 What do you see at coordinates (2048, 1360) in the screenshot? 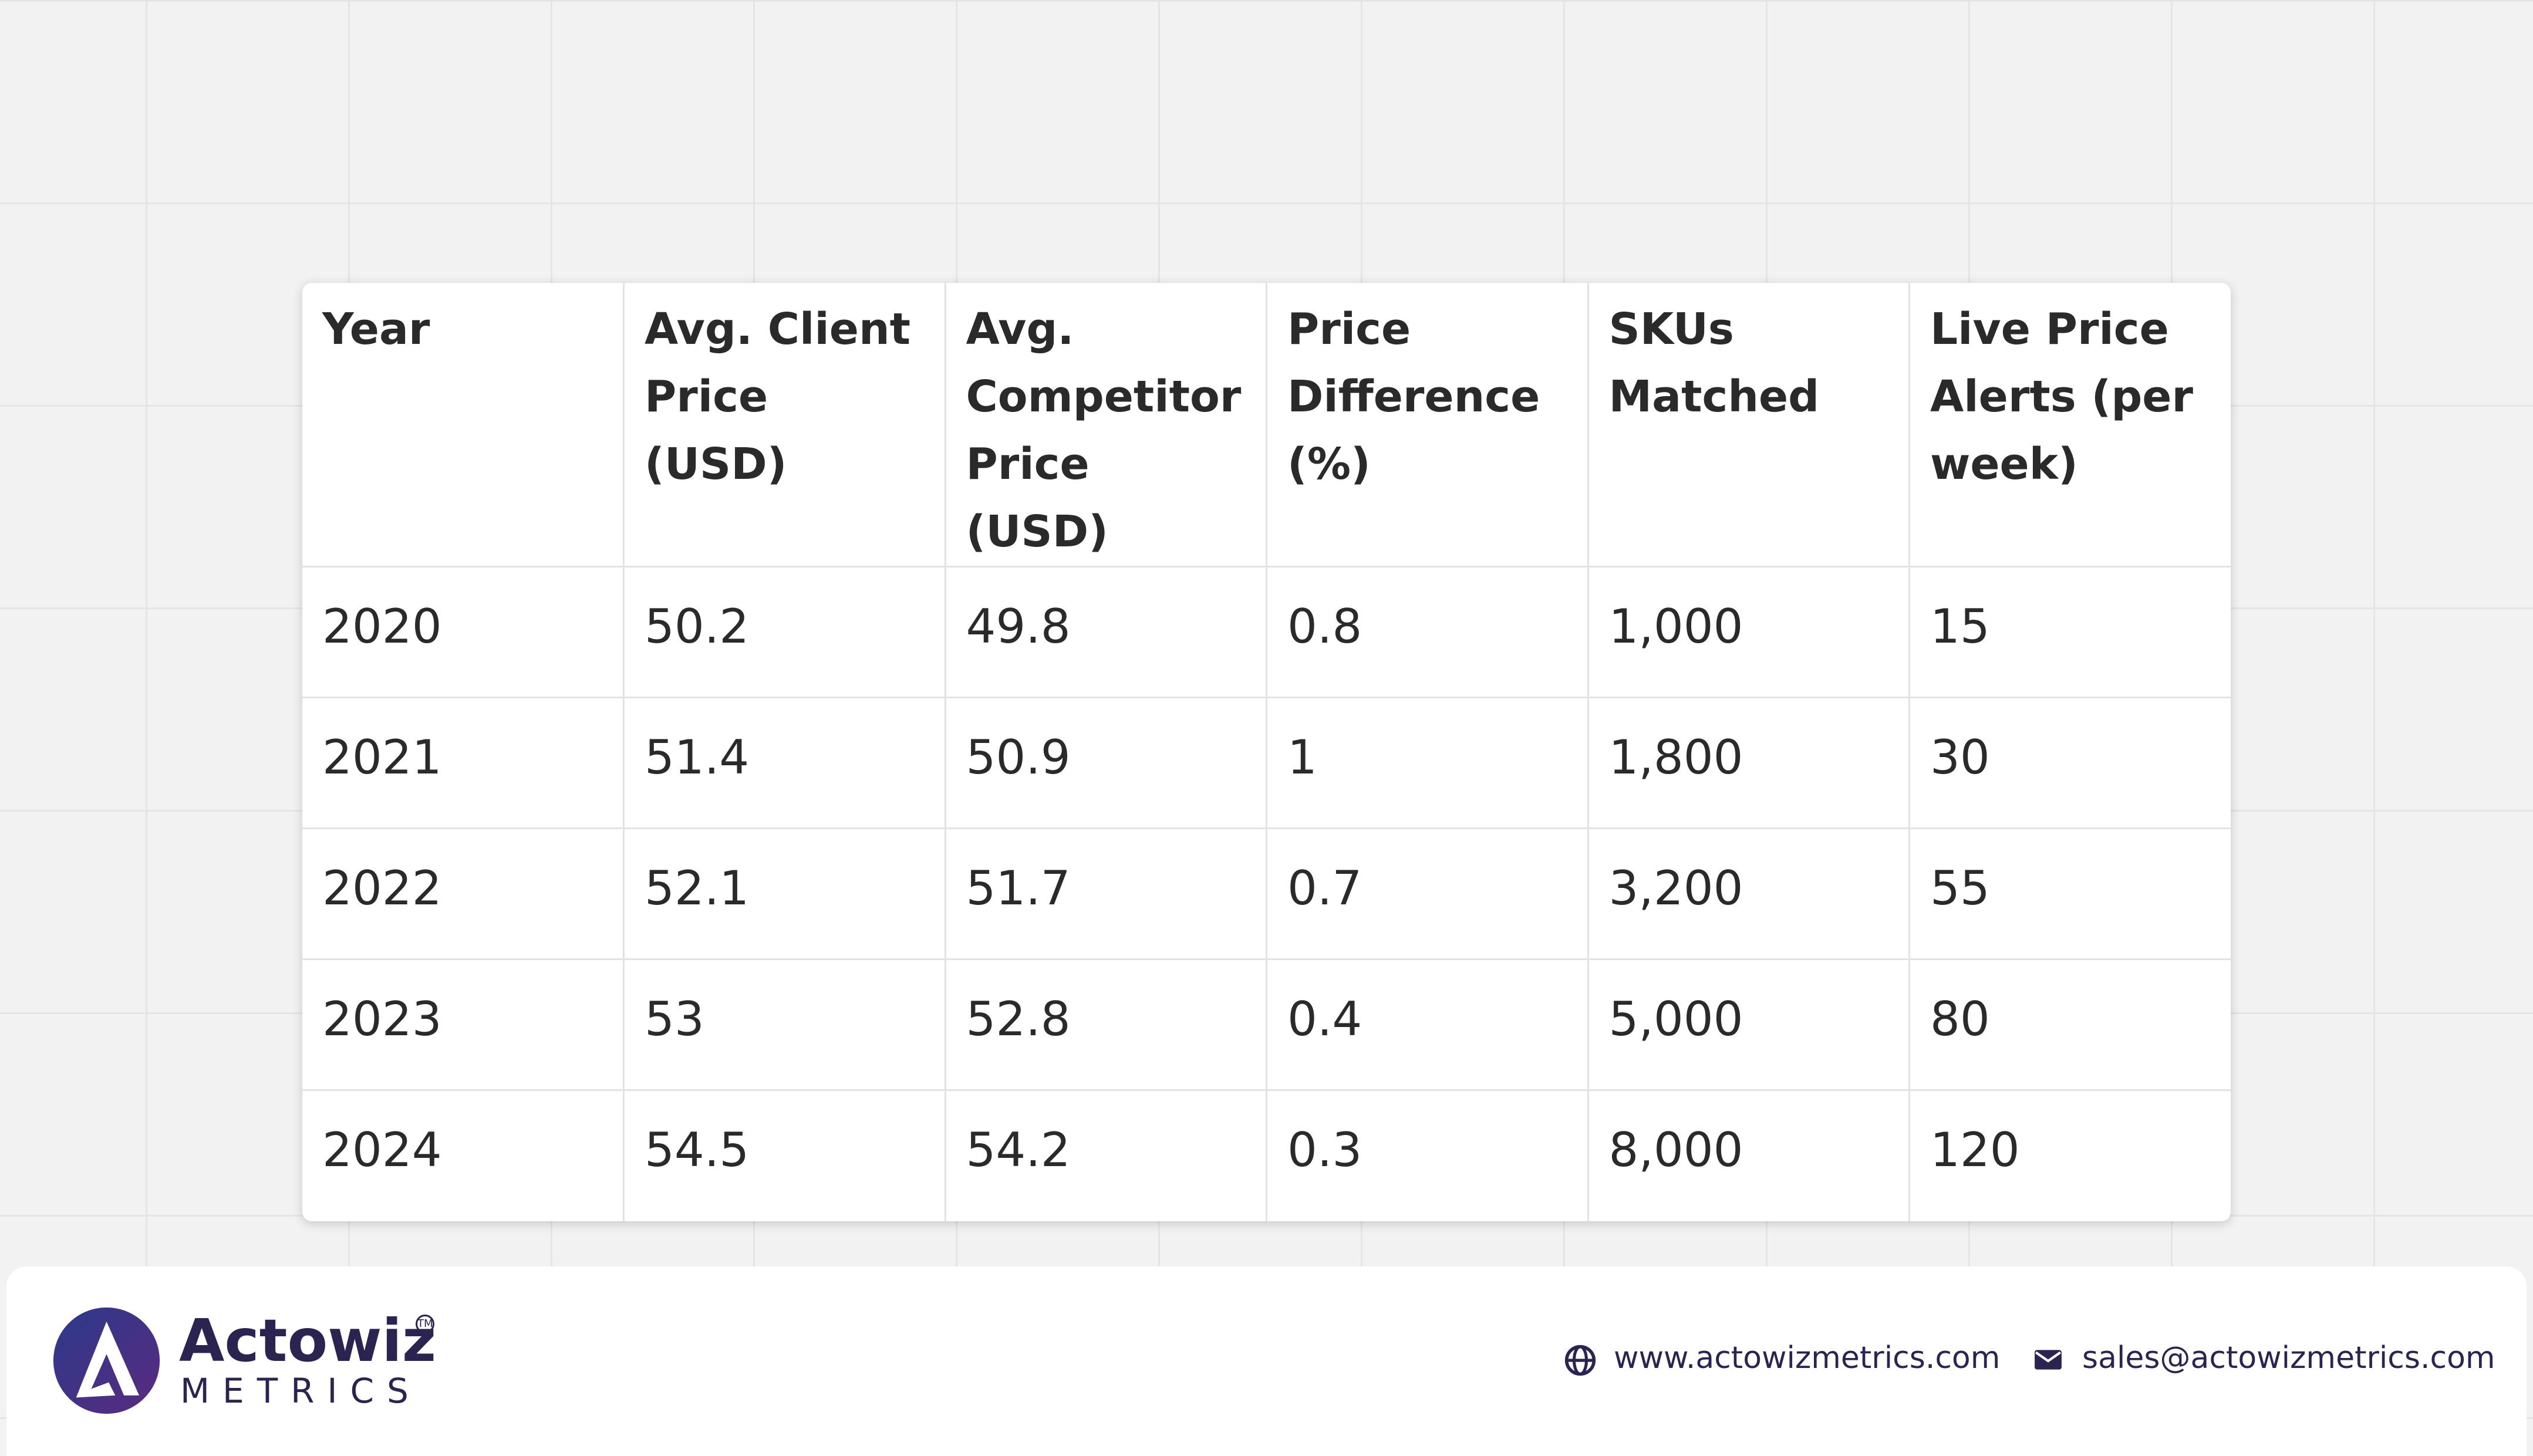
I see `mail-icon` at bounding box center [2048, 1360].